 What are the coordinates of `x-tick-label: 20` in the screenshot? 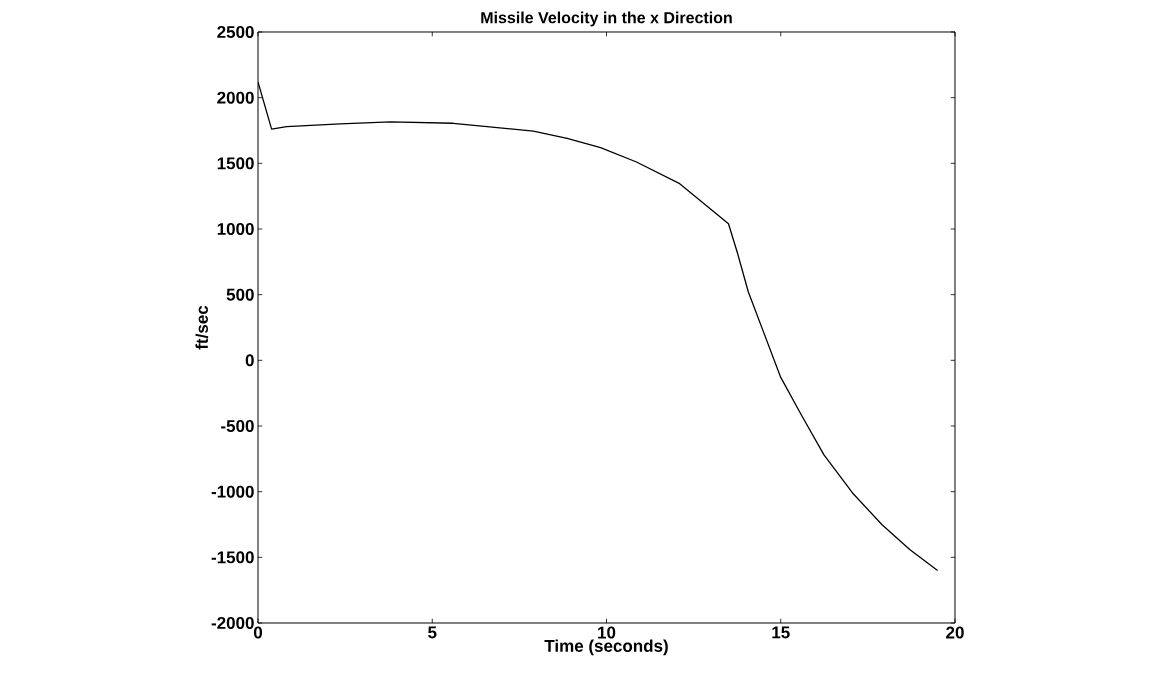 It's located at (955, 632).